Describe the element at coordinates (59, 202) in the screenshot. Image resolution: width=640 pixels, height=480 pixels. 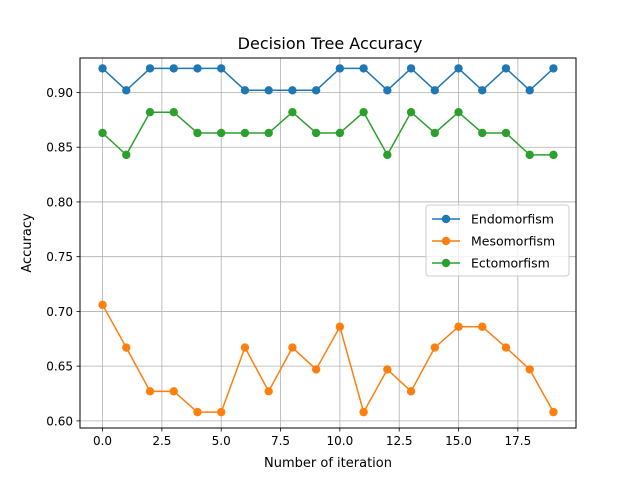
I see `y-tick-label: 0.80` at that location.